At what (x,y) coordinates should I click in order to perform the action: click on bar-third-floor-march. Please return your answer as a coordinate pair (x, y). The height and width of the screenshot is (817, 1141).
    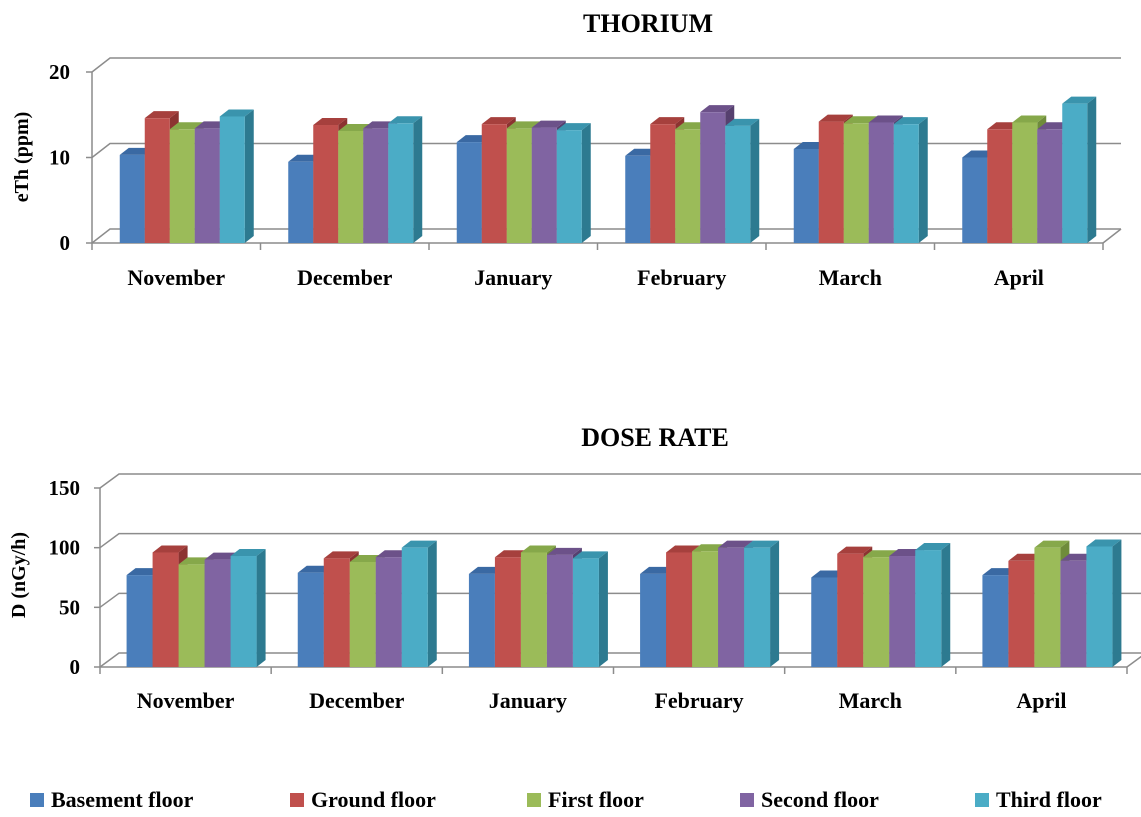
    Looking at the image, I should click on (910, 180).